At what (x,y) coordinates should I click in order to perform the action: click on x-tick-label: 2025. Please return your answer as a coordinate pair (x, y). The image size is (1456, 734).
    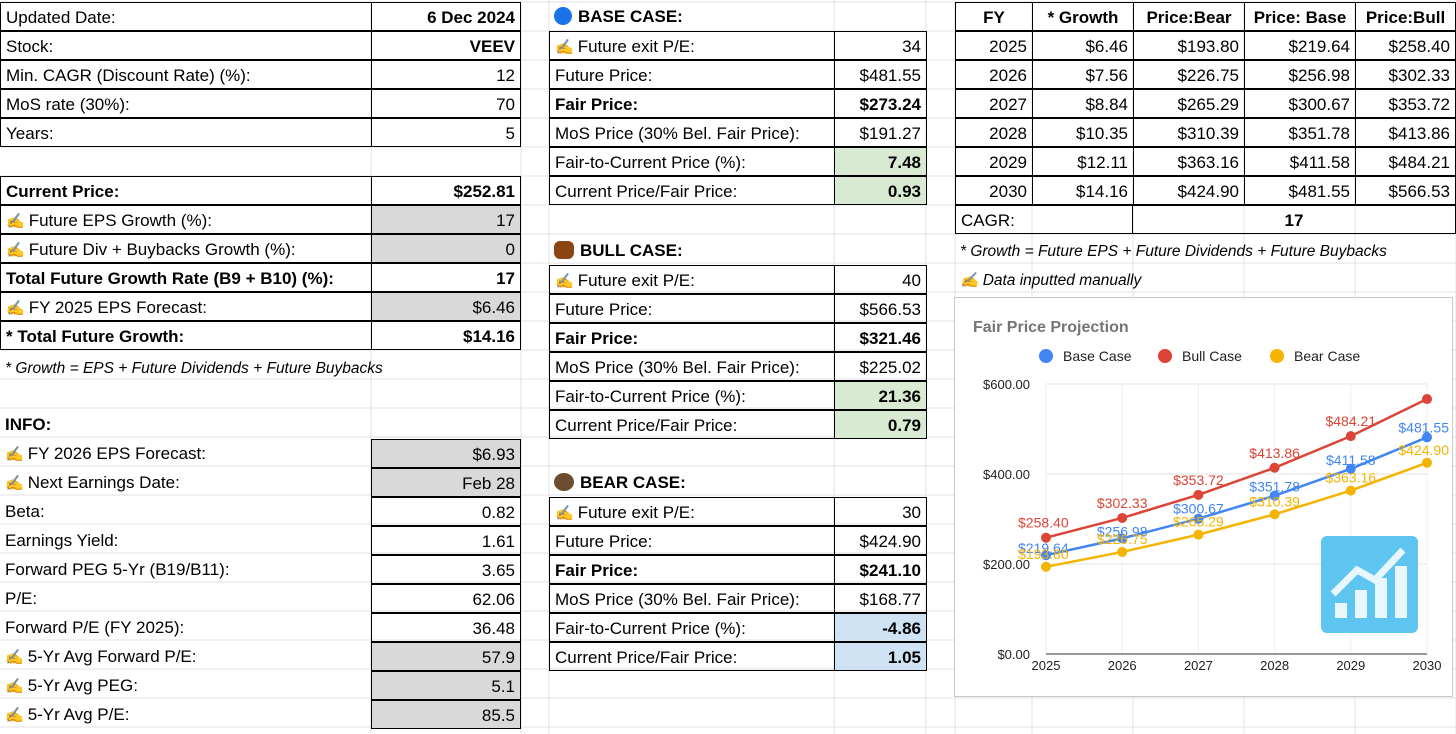
    Looking at the image, I should click on (1046, 665).